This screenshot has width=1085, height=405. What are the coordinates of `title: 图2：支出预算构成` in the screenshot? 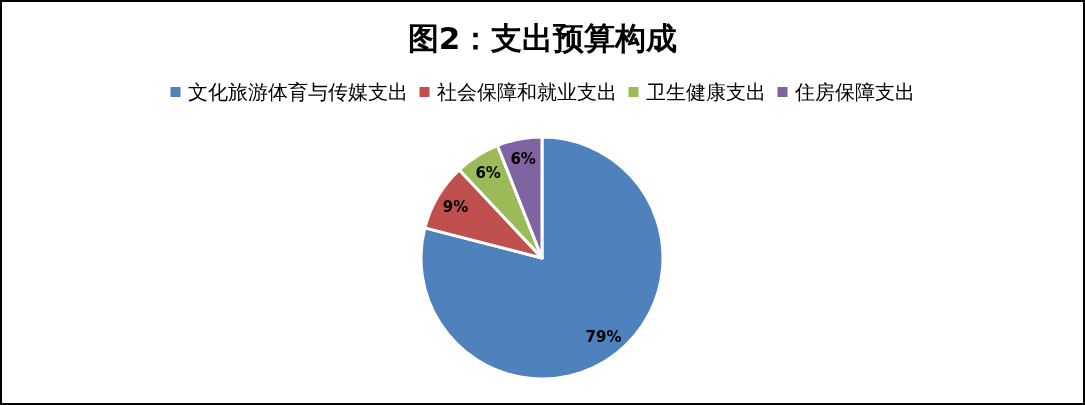 It's located at (542, 38).